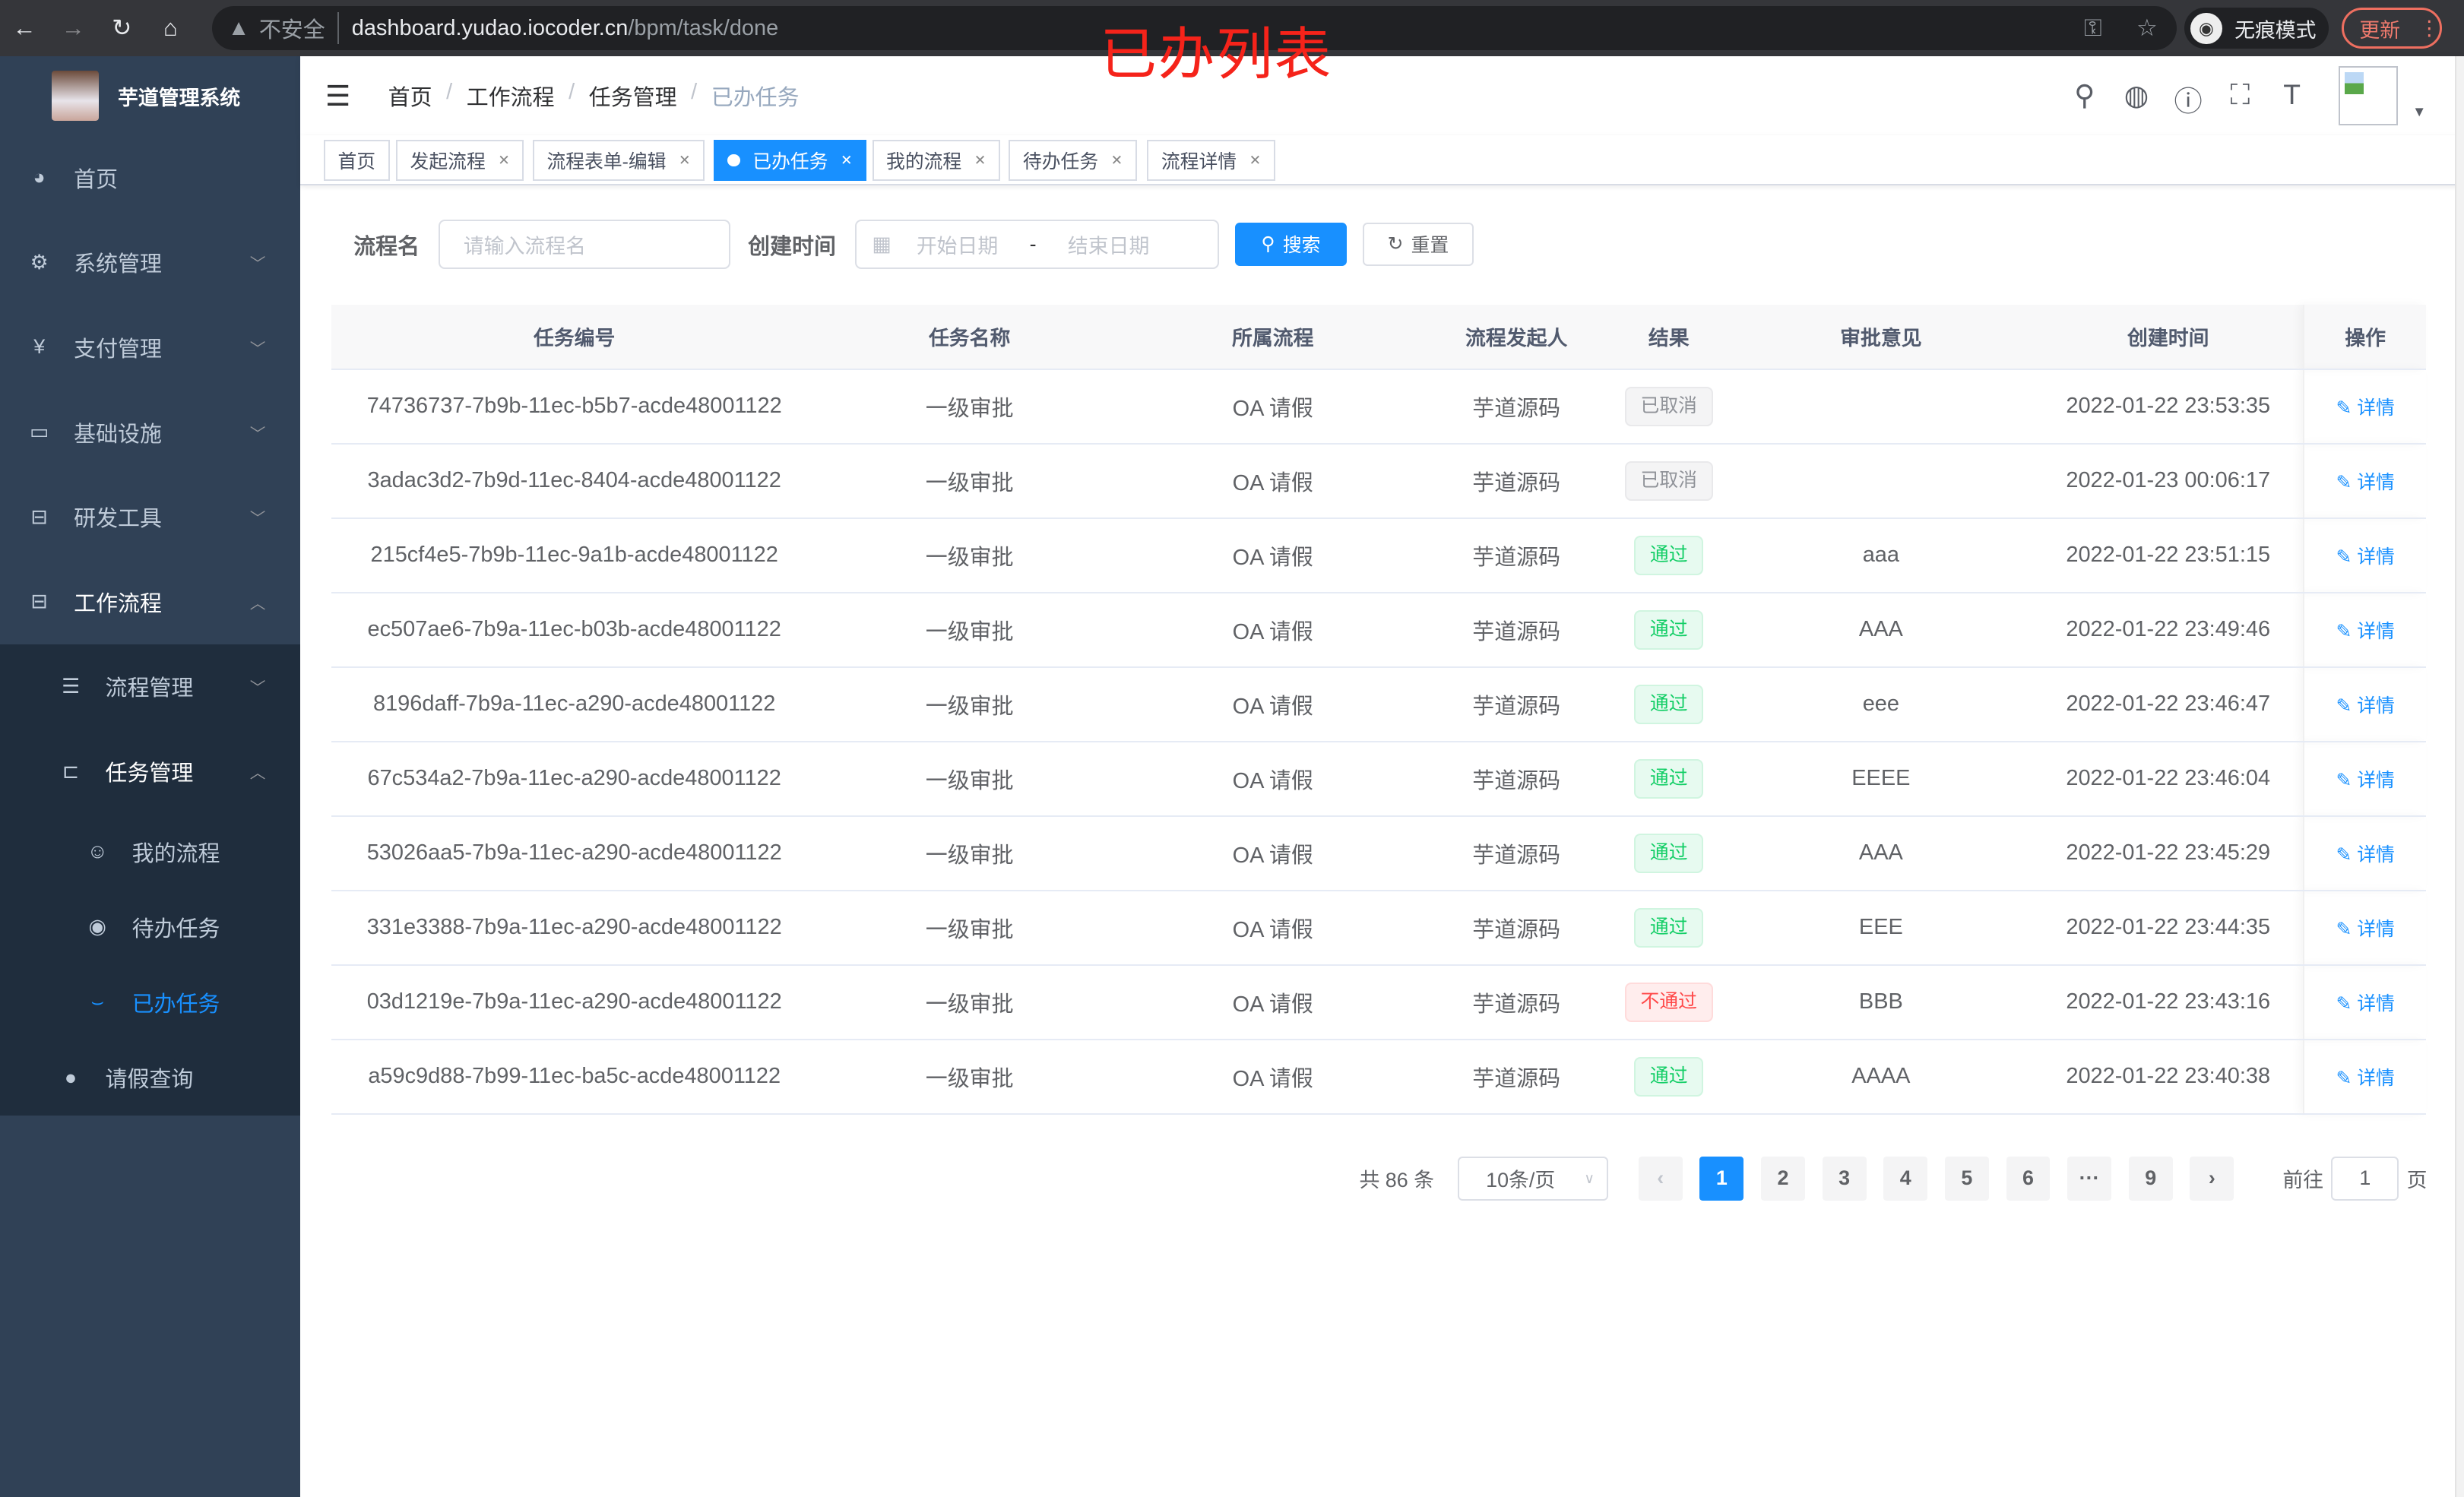 The height and width of the screenshot is (1497, 2464). Describe the element at coordinates (170, 28) in the screenshot. I see `home-icon: ⌂` at that location.